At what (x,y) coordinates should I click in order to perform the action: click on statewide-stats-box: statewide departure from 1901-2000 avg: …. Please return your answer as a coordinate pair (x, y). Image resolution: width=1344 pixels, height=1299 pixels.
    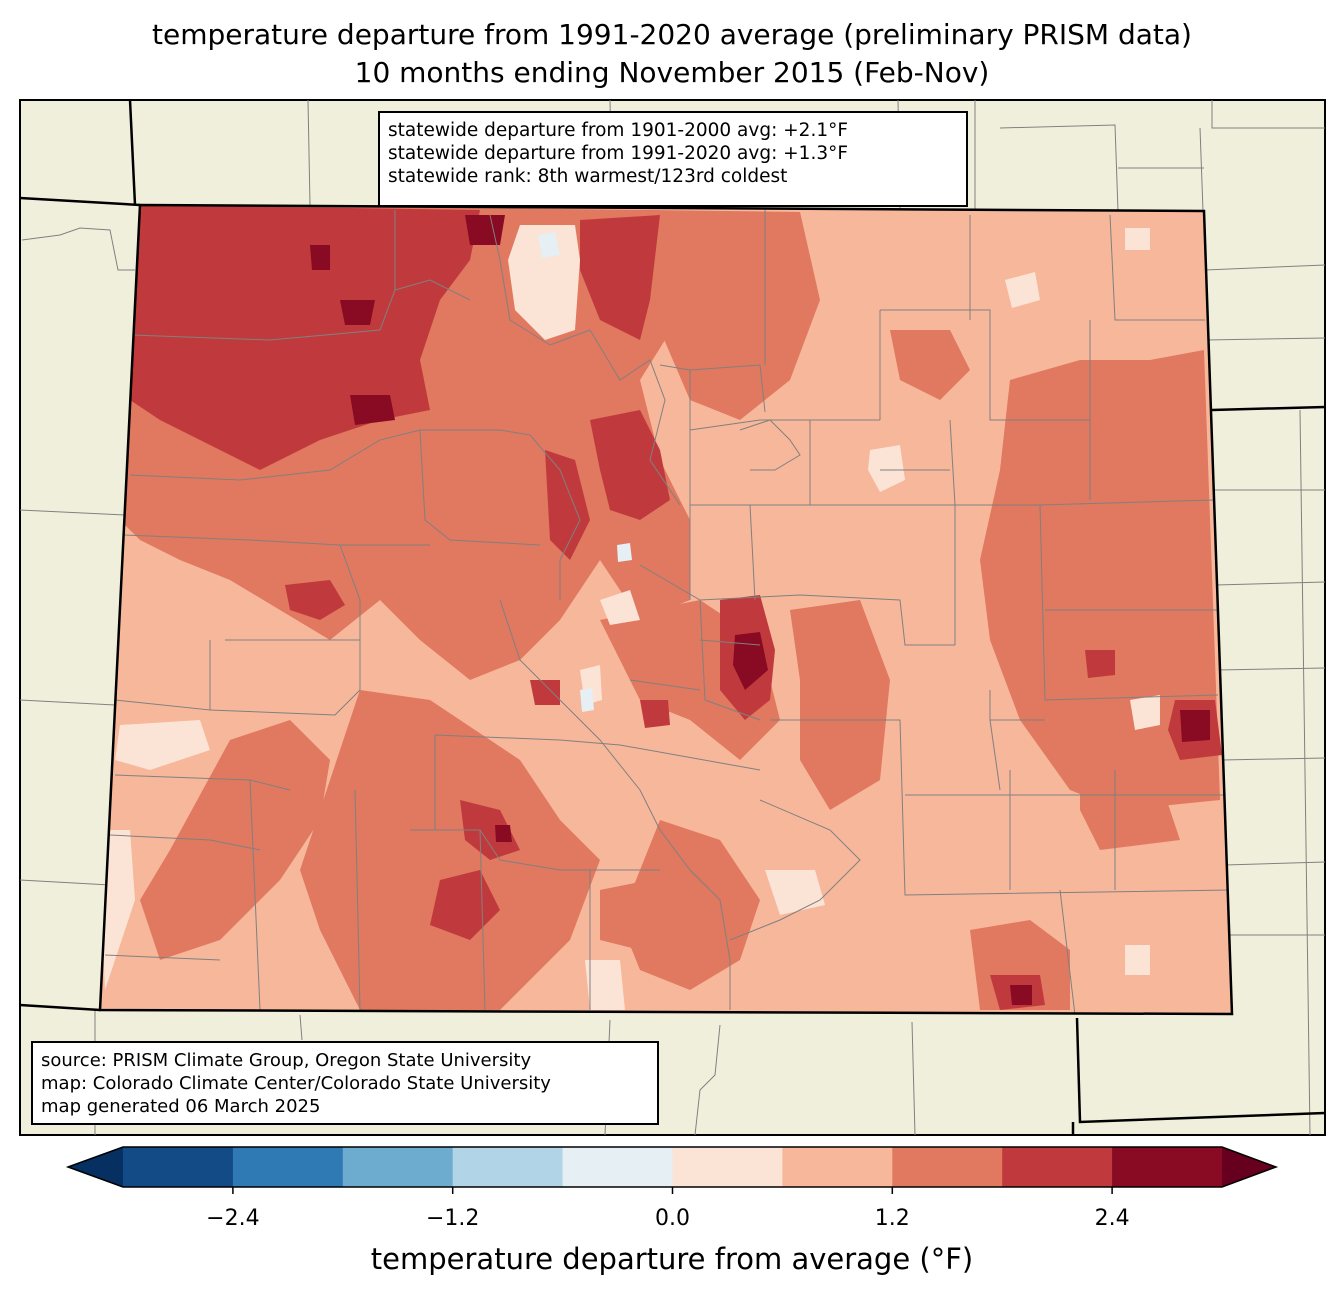
    Looking at the image, I should click on (673, 159).